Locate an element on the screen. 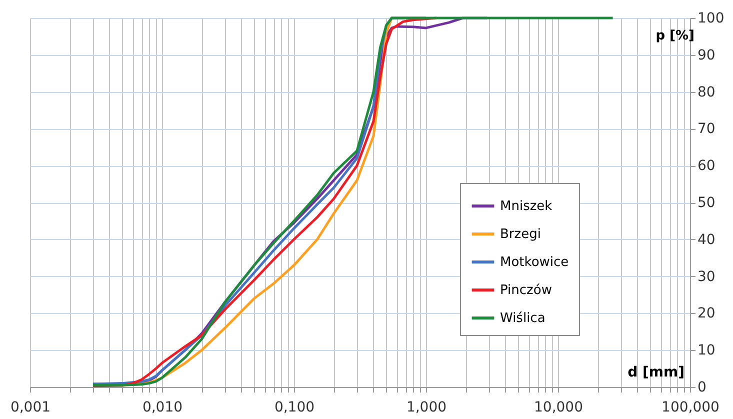  legend-label: Brzegi is located at coordinates (520, 234).